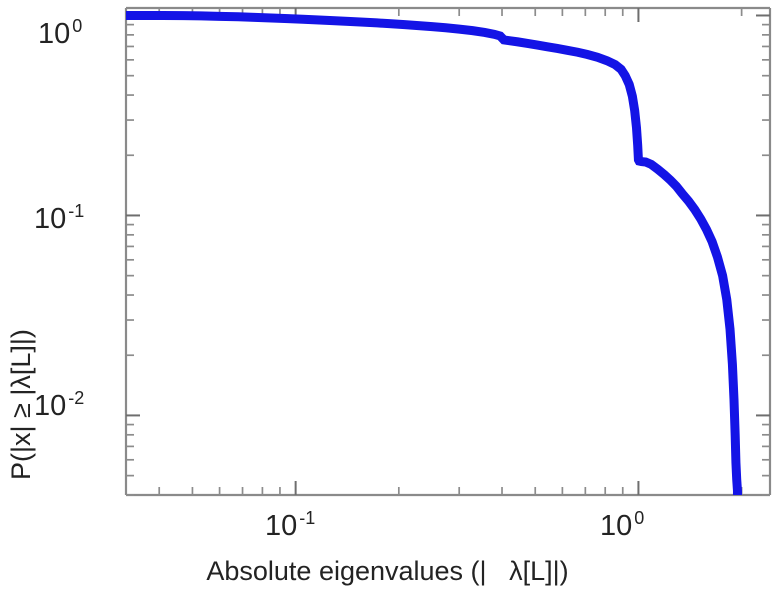 This screenshot has width=775, height=600. I want to click on x-axis-label: Absolute eigenvalues (| λ[L]|), so click(387, 571).